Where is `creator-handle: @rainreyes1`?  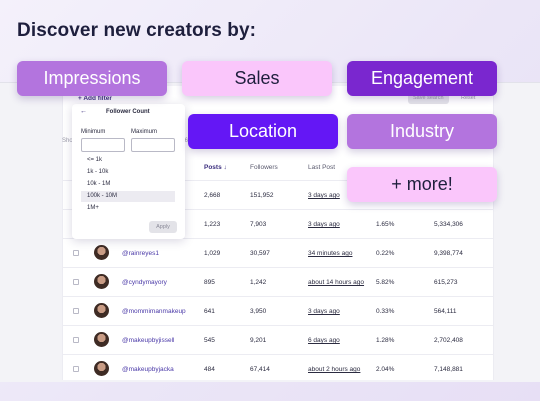
creator-handle: @rainreyes1 is located at coordinates (140, 253).